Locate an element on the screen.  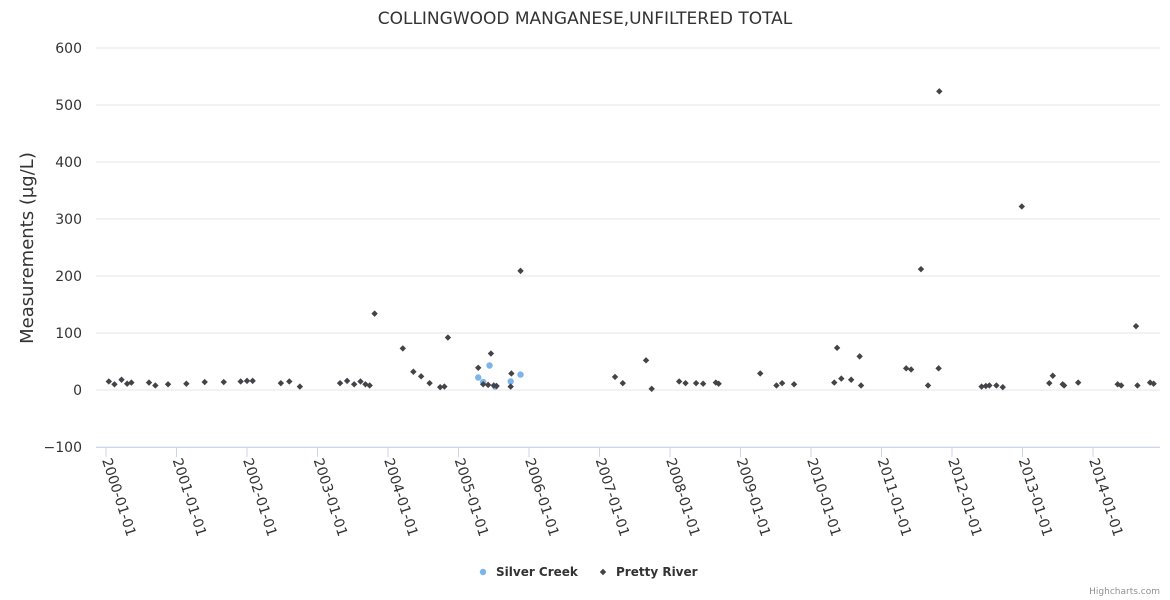
y-tick-label: 200 is located at coordinates (68, 277).